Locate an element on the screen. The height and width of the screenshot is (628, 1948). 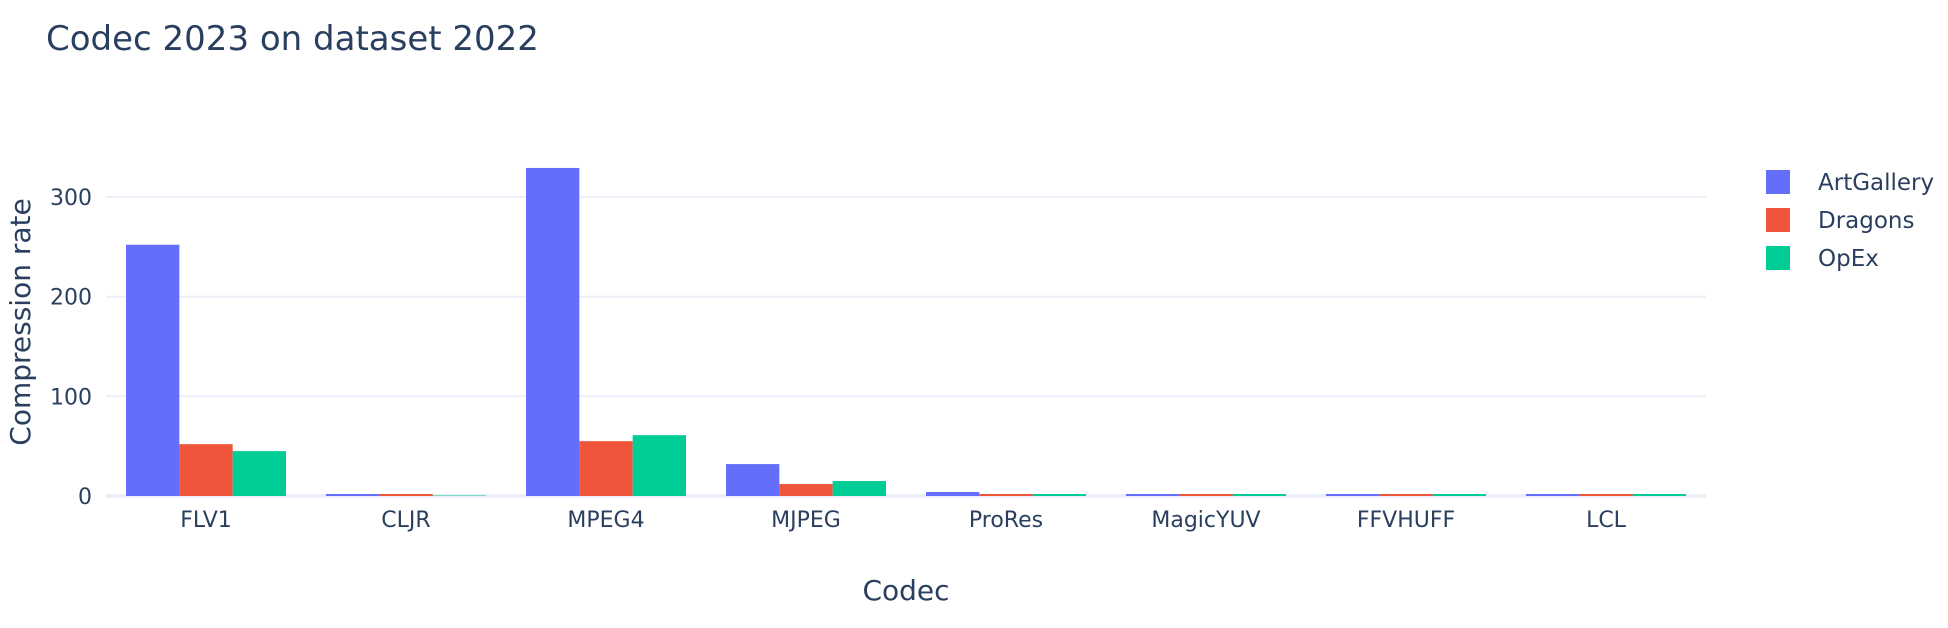
bar-dragons-ffvhuff is located at coordinates (1406, 495).